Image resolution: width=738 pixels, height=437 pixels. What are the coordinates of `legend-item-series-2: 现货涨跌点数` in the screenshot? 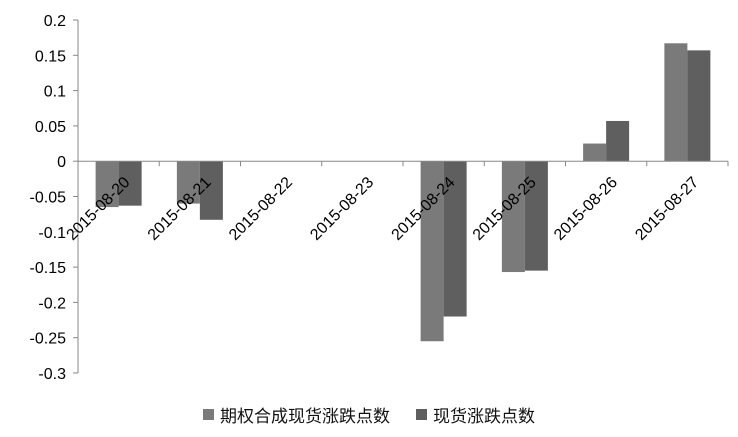 It's located at (475, 414).